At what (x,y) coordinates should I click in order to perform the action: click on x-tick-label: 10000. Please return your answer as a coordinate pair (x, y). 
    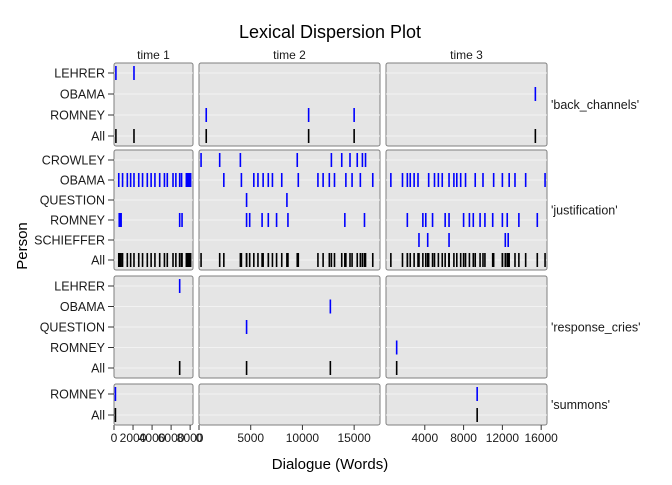
    Looking at the image, I should click on (303, 438).